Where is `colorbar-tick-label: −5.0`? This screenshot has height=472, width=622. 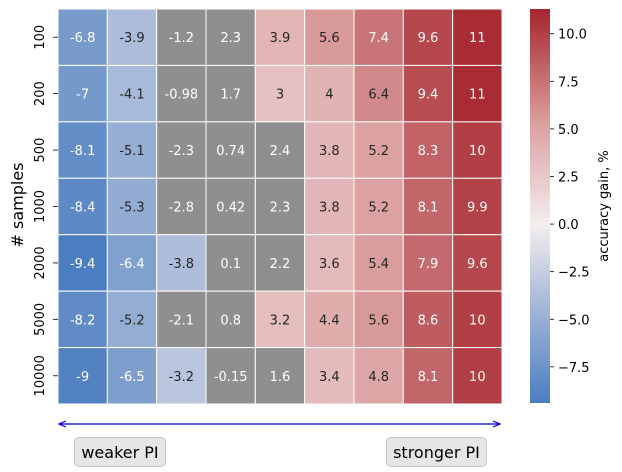
colorbar-tick-label: −5.0 is located at coordinates (574, 320).